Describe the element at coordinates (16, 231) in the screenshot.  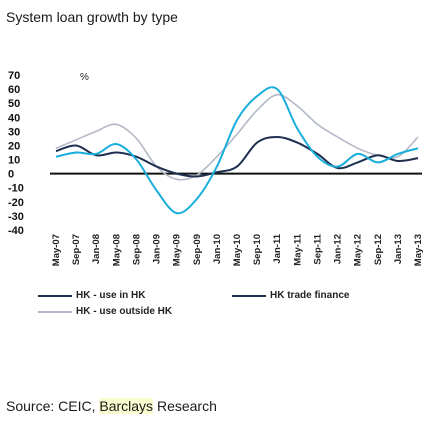
I see `y-tick-label: -40` at that location.